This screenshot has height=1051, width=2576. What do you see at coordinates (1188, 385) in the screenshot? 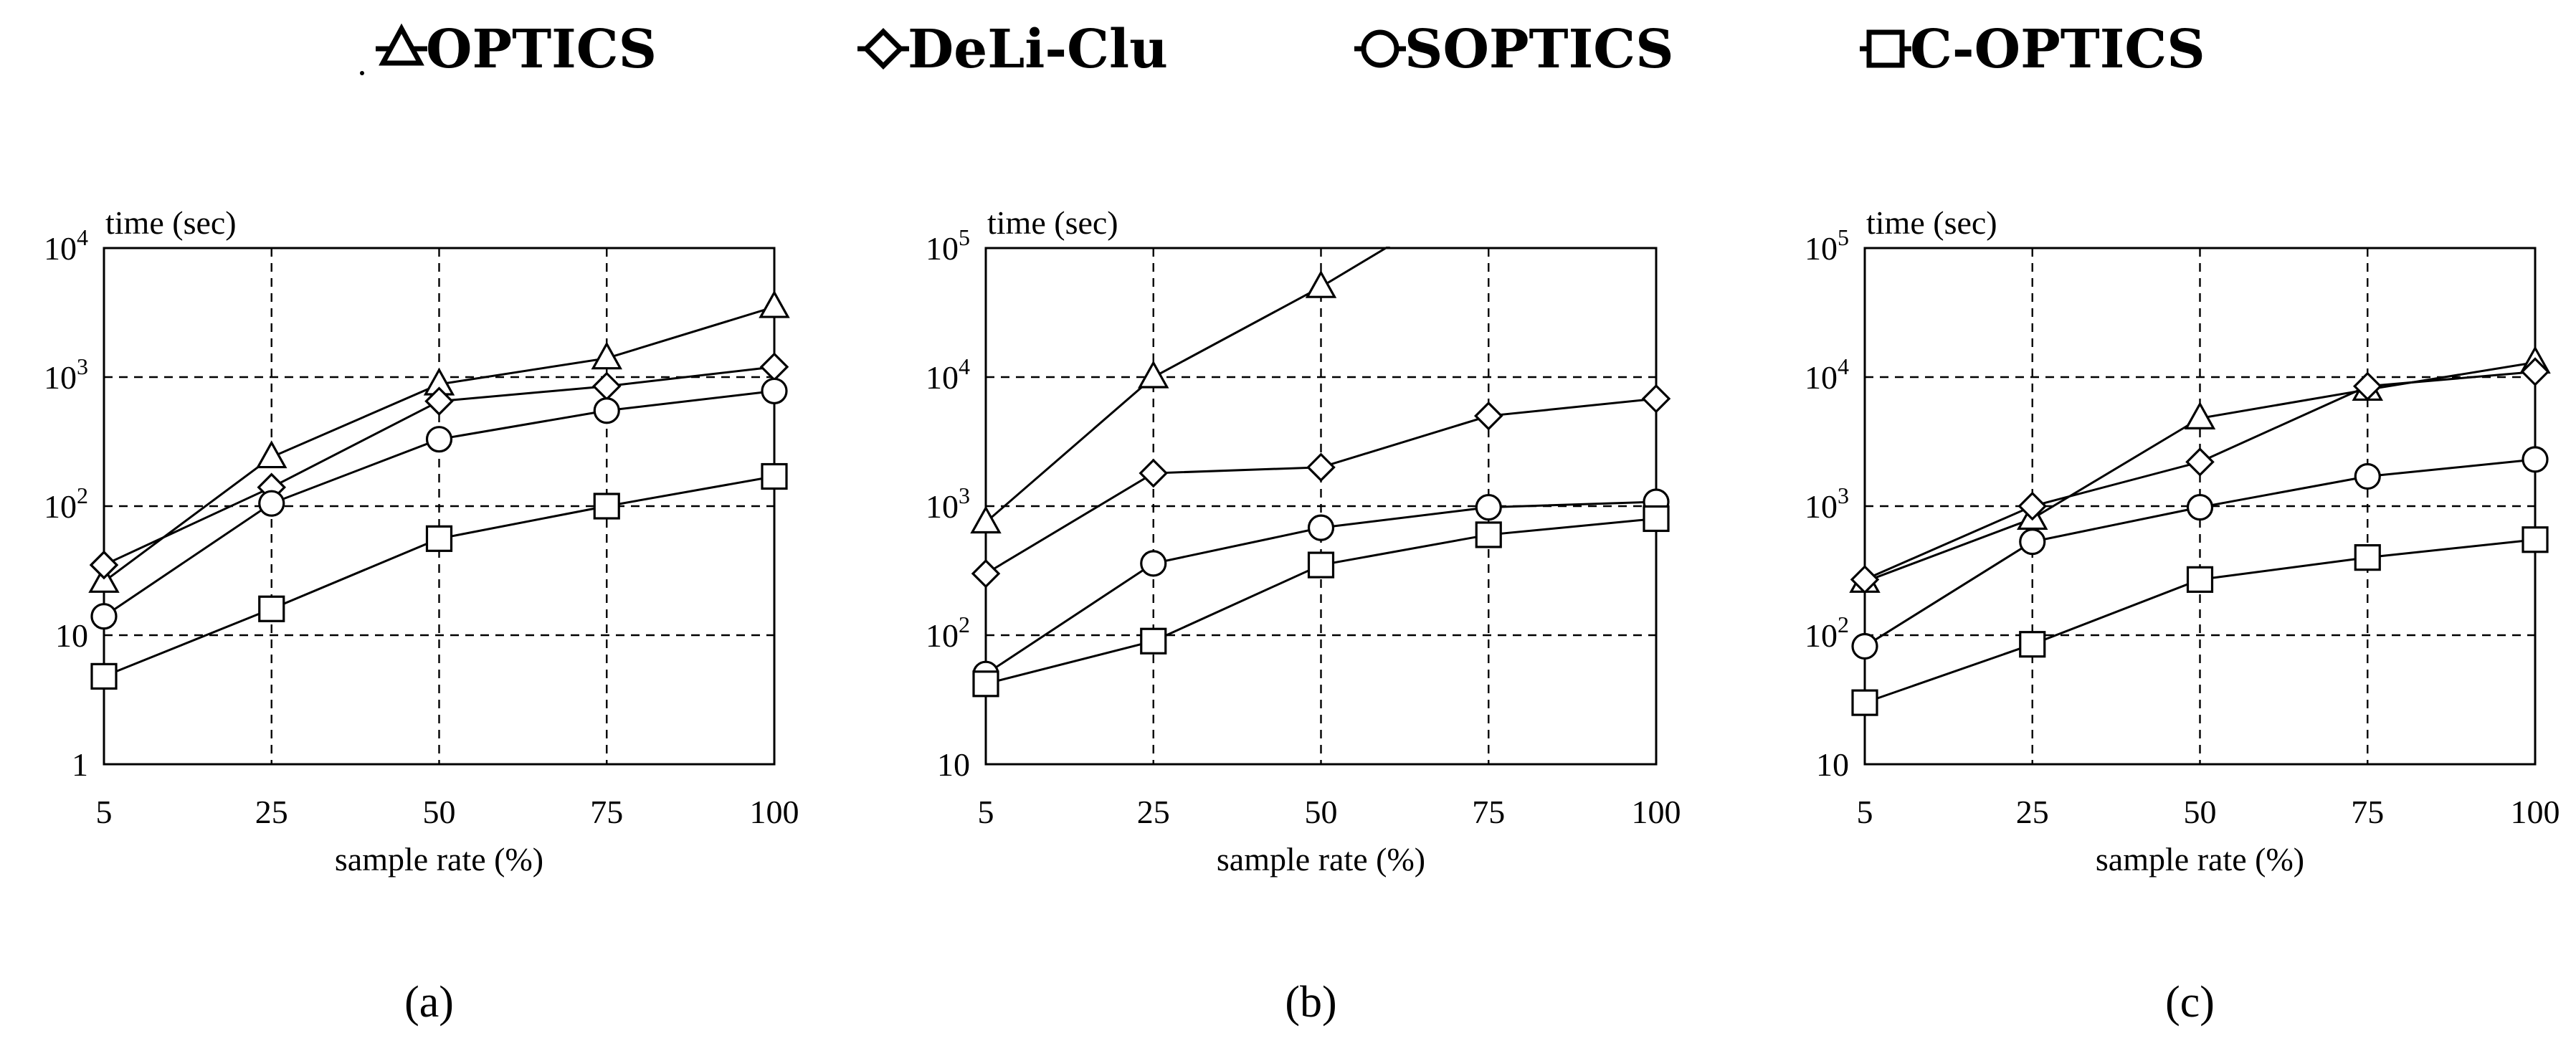
I see `series-line-optics` at bounding box center [1188, 385].